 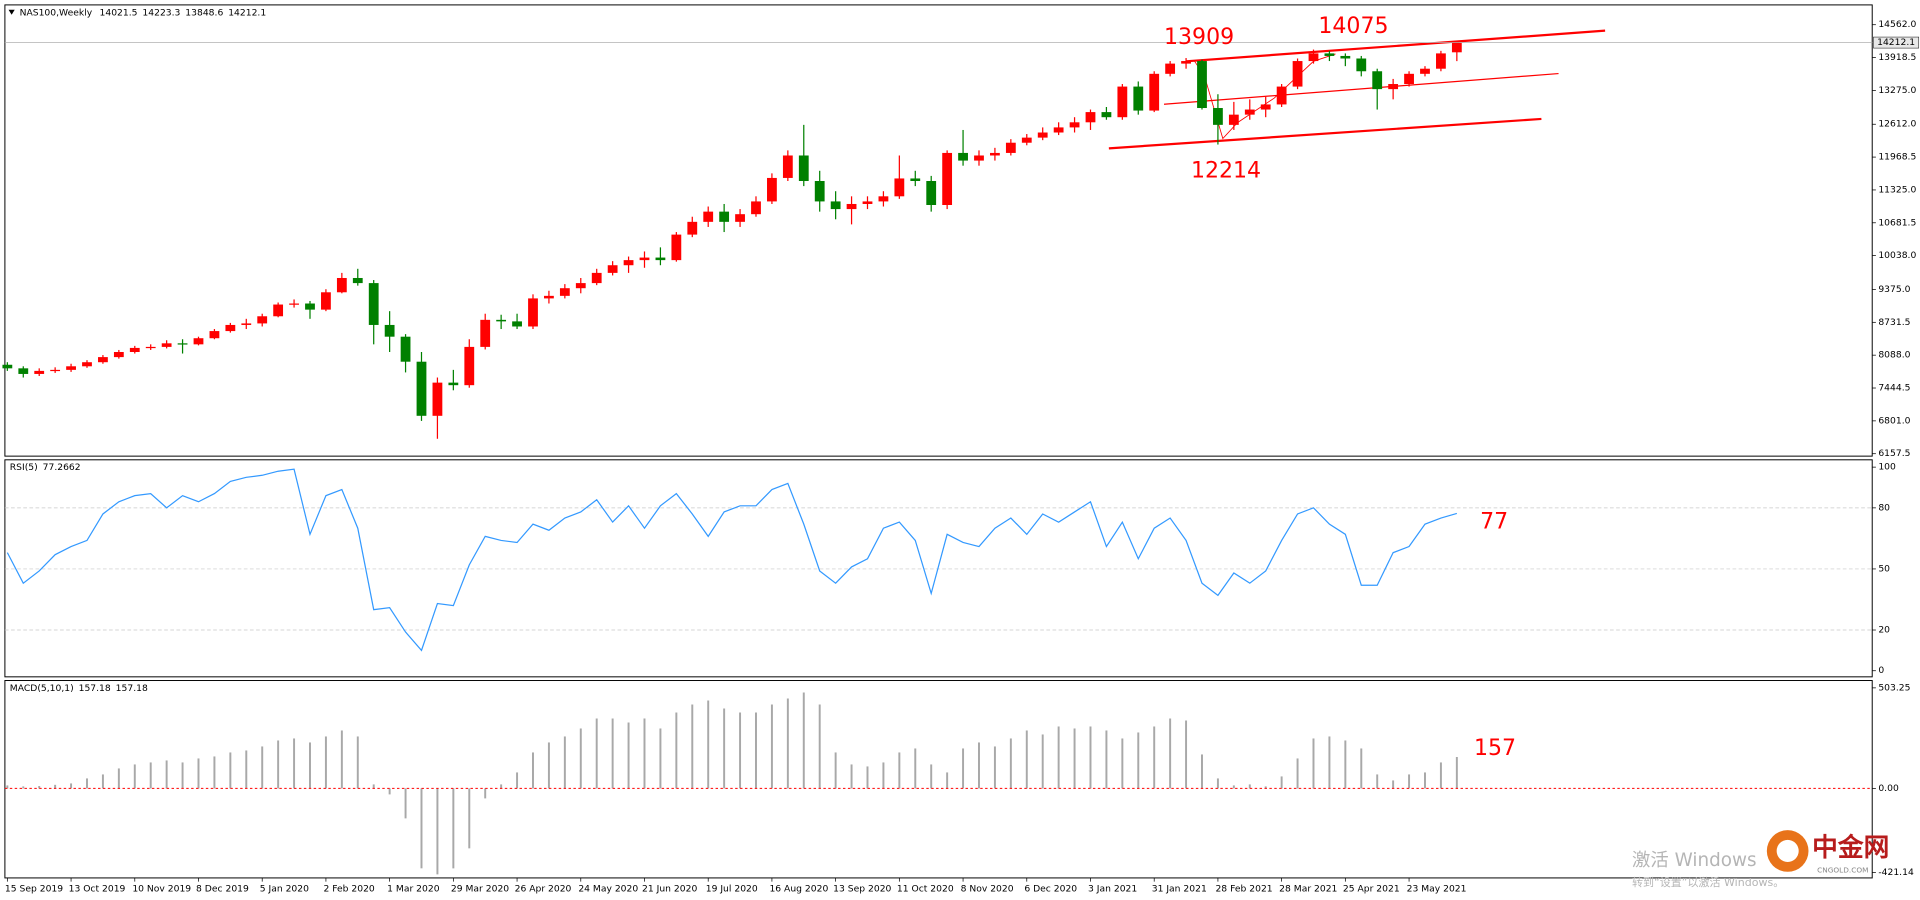 I want to click on x-tick-label: 13 Oct 2019, so click(x=97, y=888).